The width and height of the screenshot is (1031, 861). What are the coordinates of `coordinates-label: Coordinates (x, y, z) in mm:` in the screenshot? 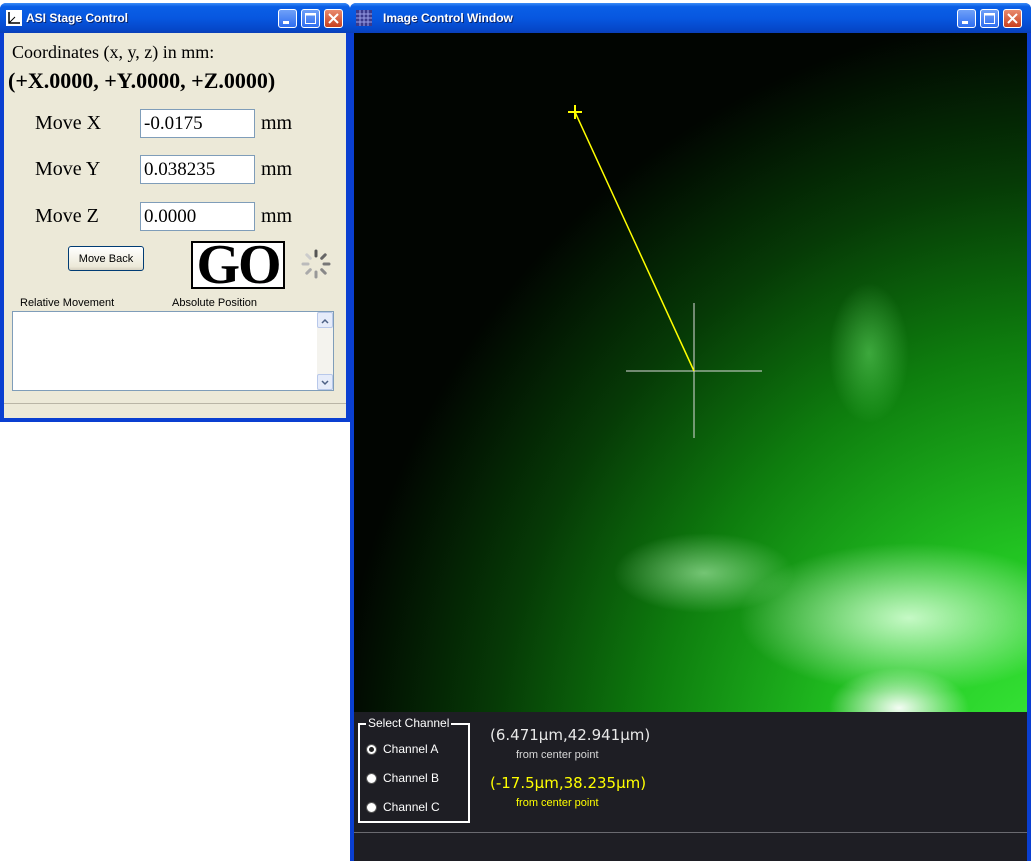 It's located at (113, 52).